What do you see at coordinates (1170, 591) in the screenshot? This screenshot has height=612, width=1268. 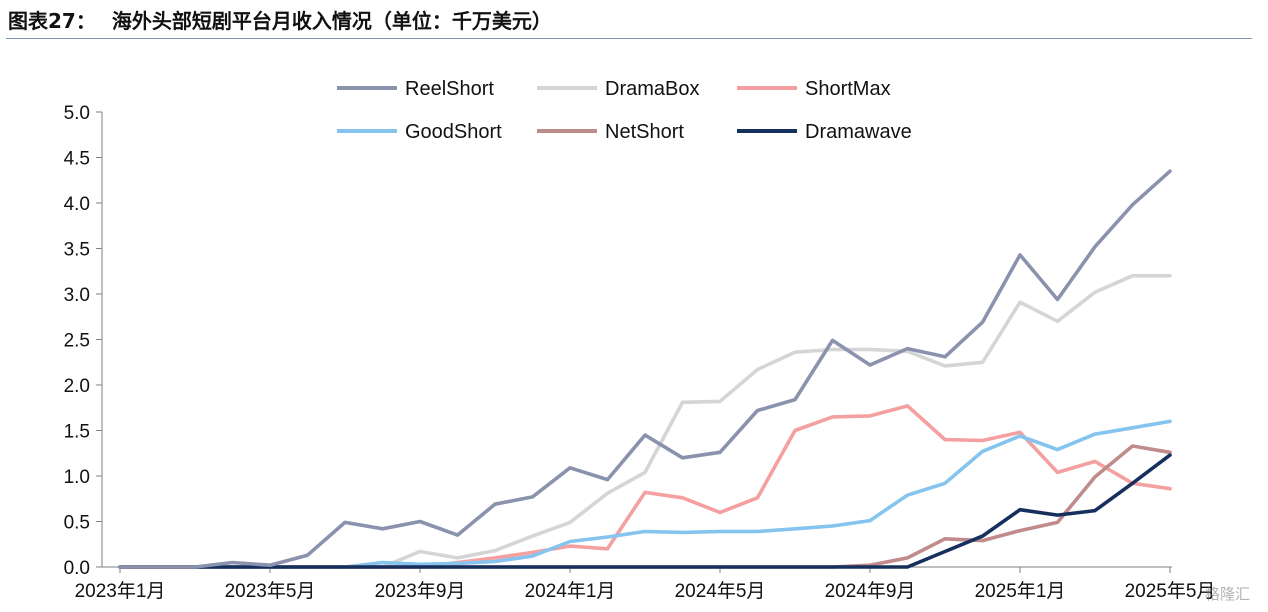 I see `x-tick-label: 2025年5月` at bounding box center [1170, 591].